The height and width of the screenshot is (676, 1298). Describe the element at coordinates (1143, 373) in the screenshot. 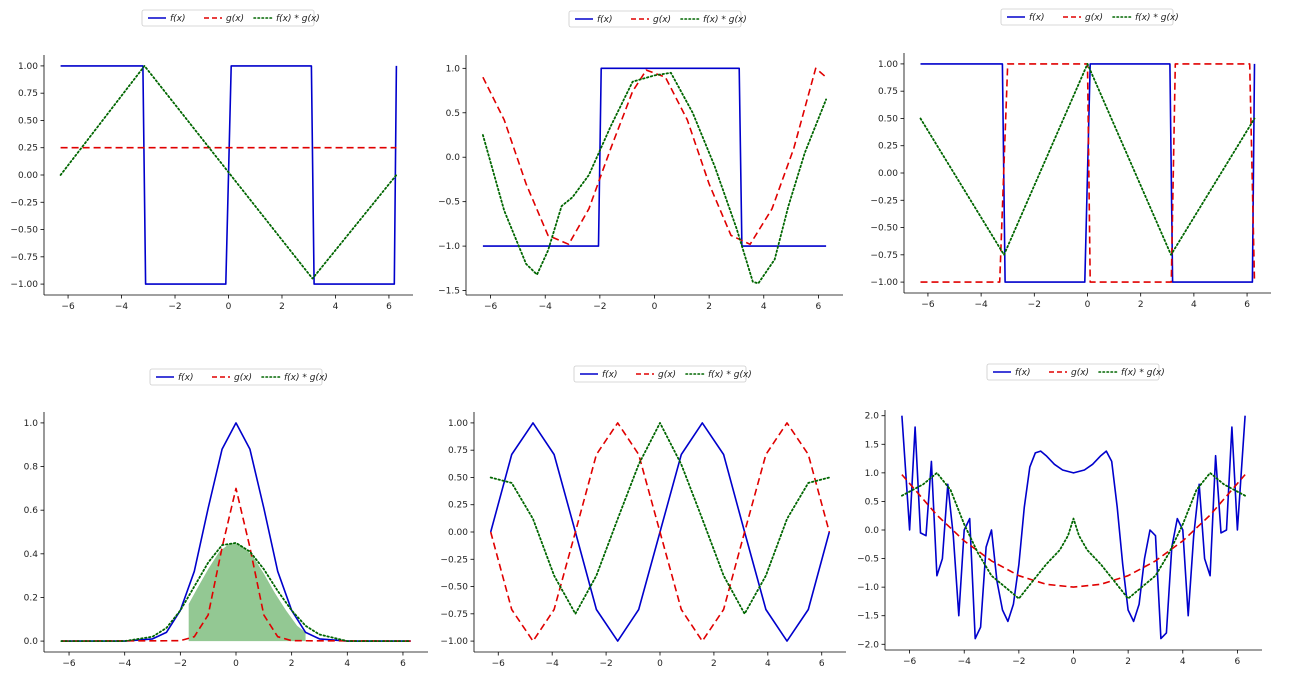

I see `legend-label: f(x) * g(x)` at that location.